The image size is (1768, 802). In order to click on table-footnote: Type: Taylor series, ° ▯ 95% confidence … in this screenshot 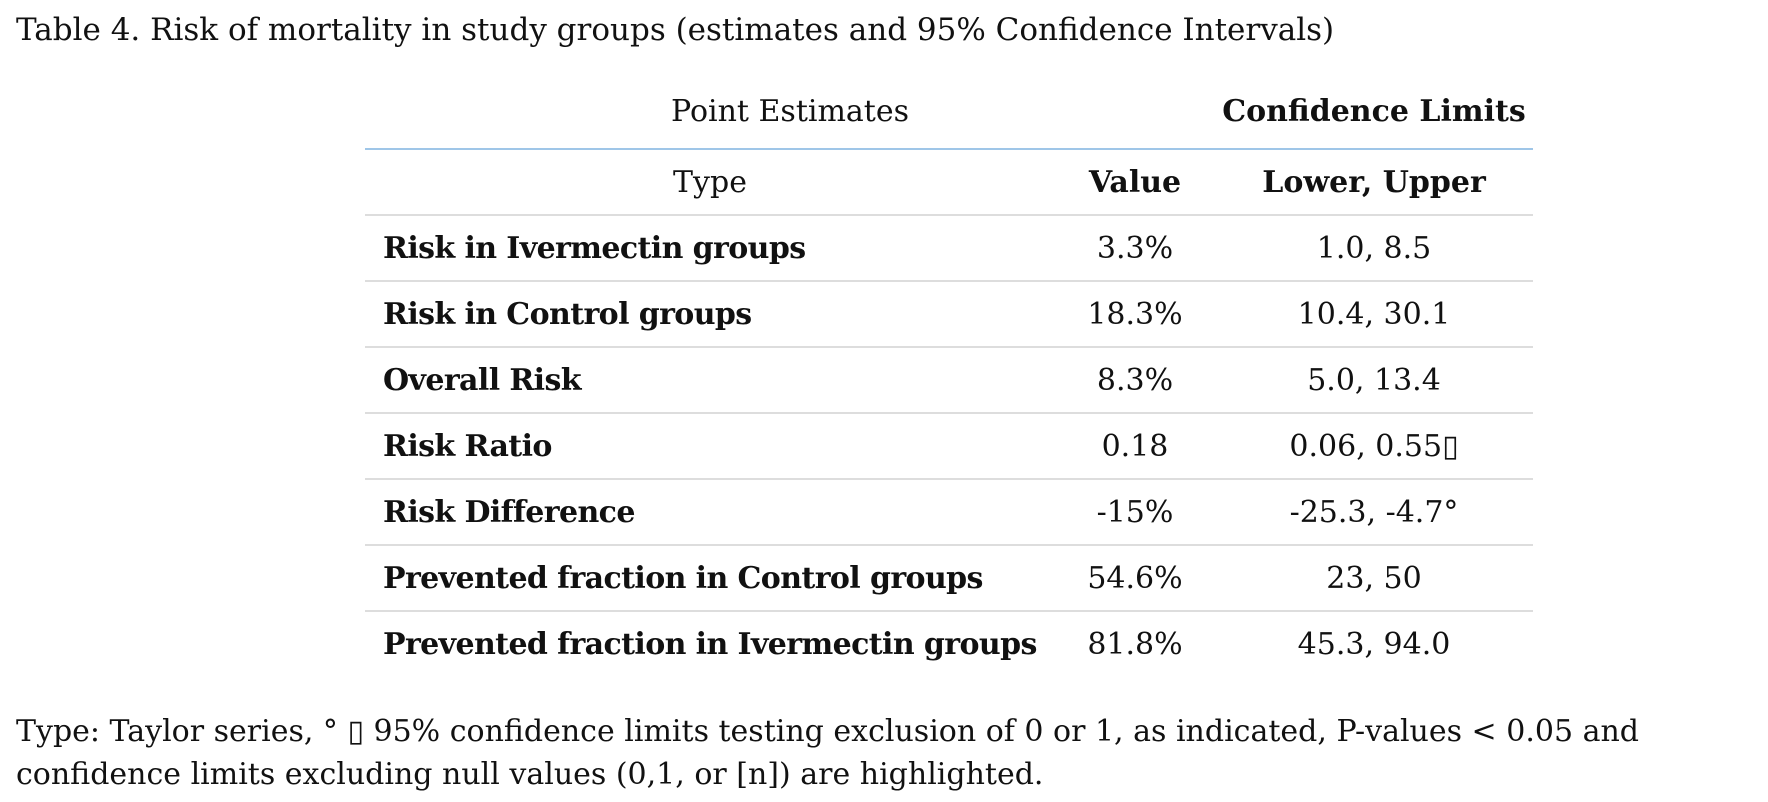, I will do `click(827, 753)`.